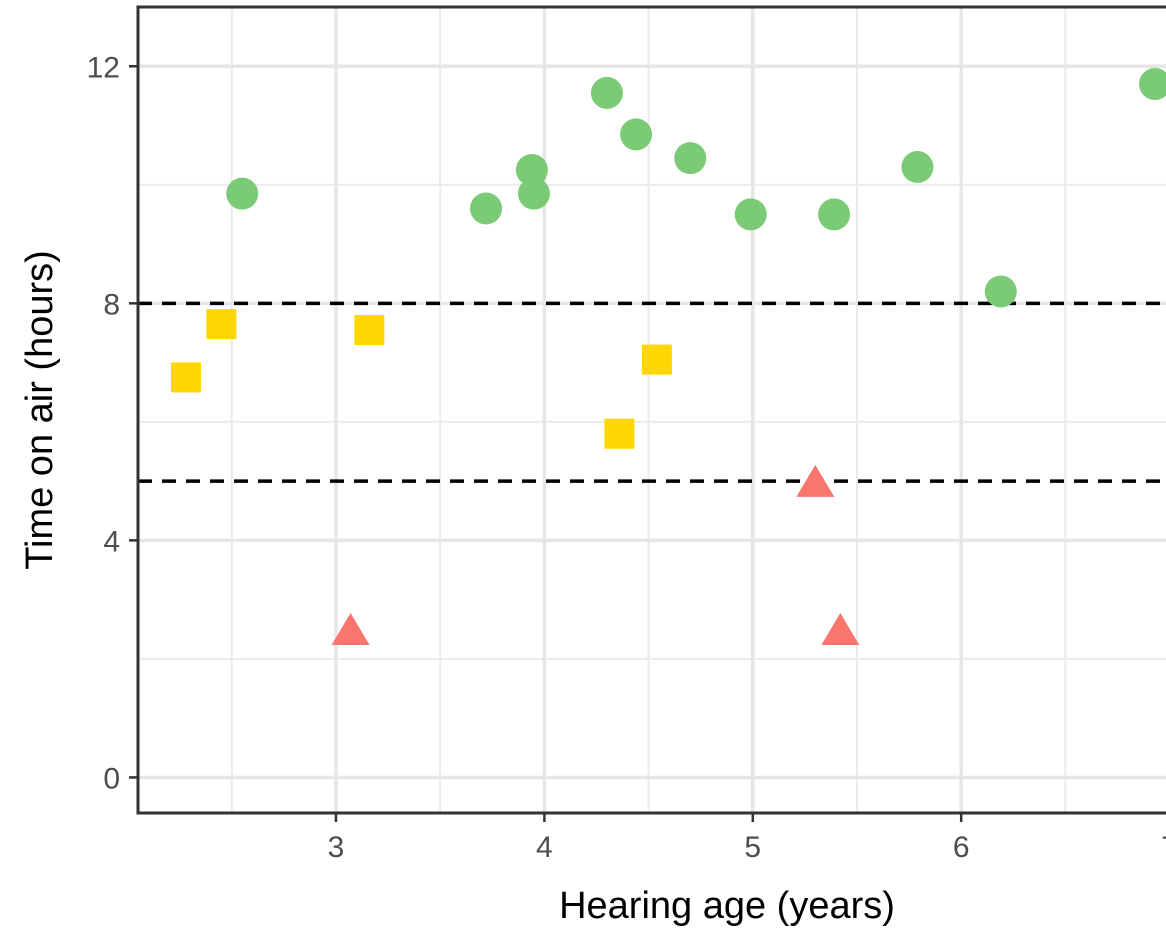  Describe the element at coordinates (111, 778) in the screenshot. I see `y-tick-label: 0` at that location.